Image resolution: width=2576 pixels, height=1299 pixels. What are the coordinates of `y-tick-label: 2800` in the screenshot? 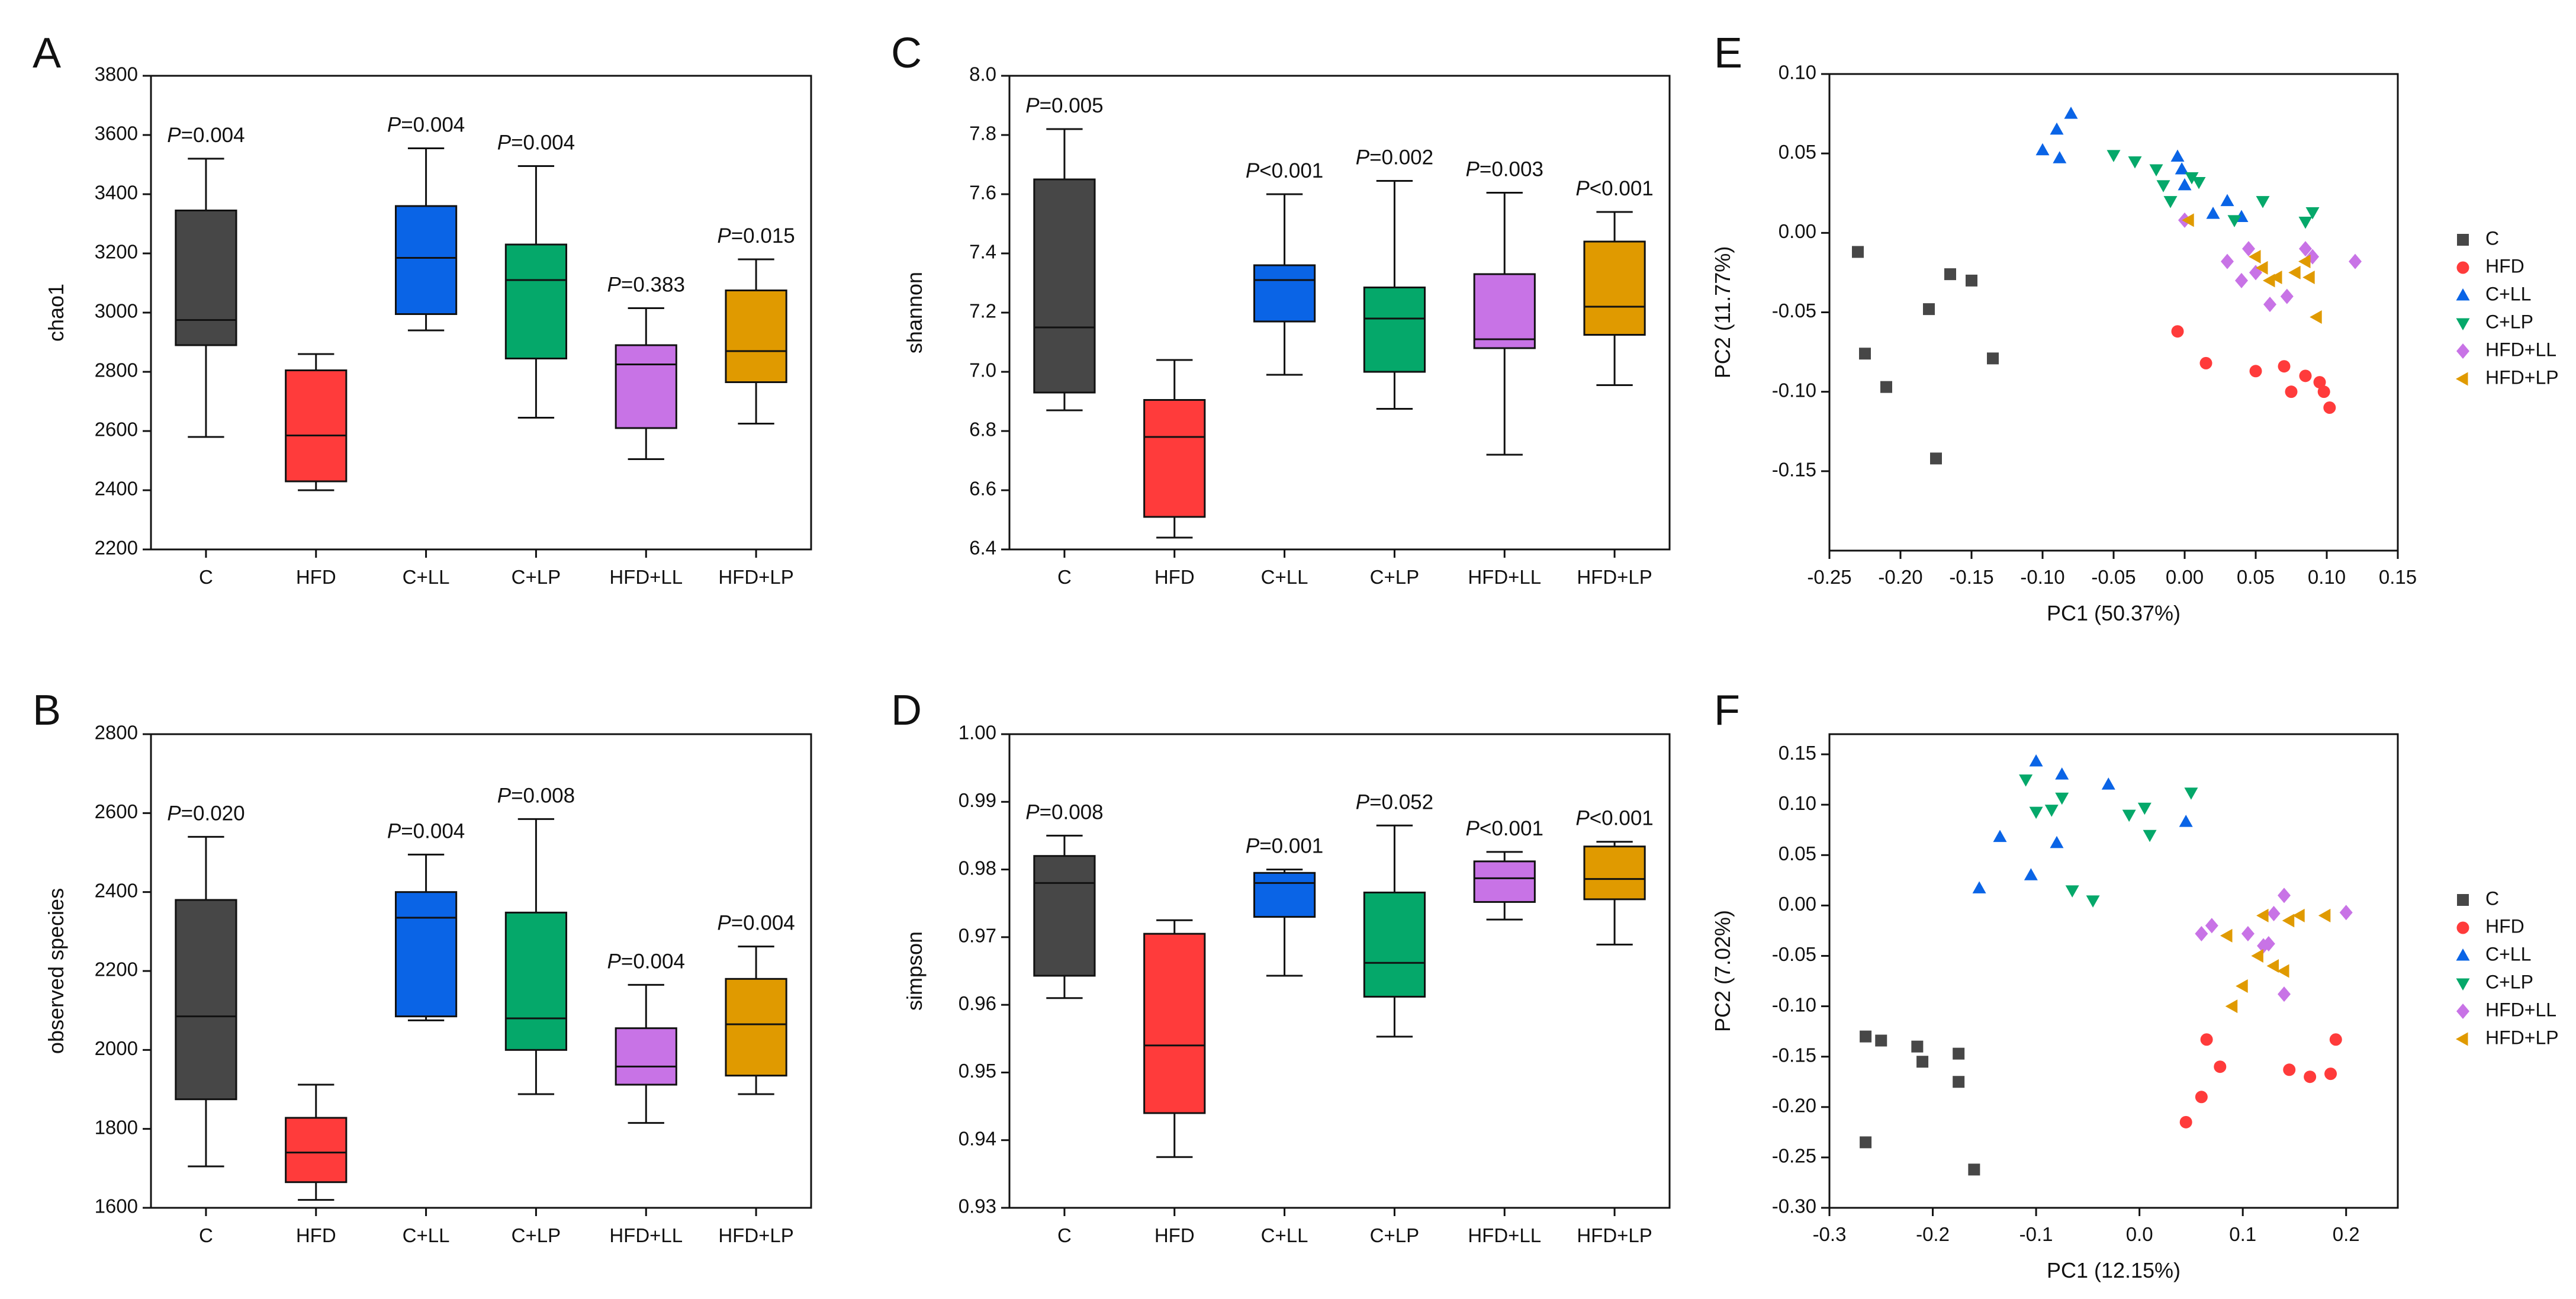 It's located at (117, 370).